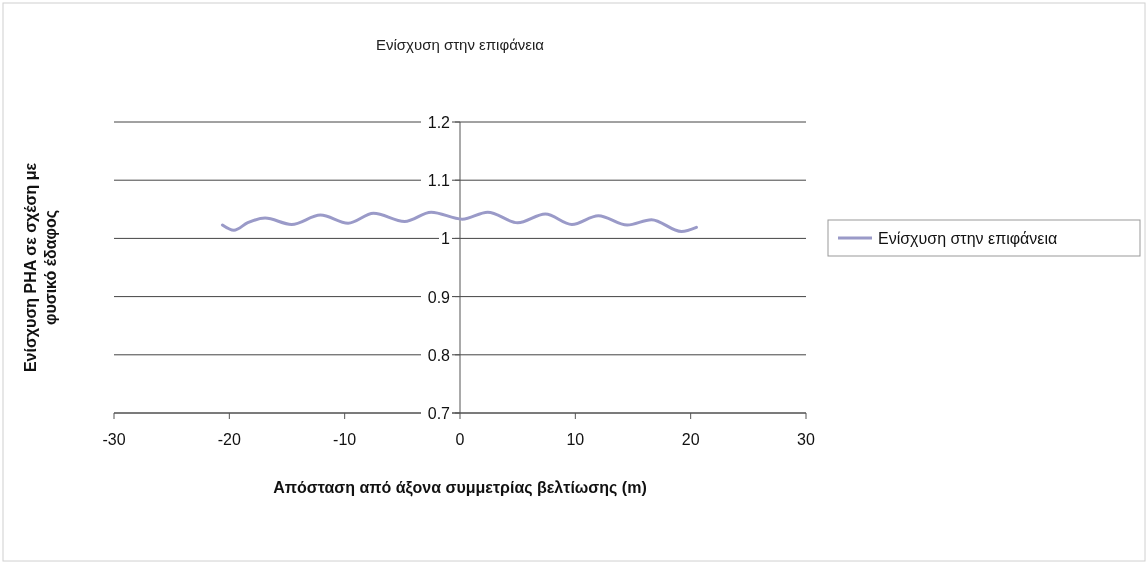 Image resolution: width=1148 pixels, height=564 pixels. What do you see at coordinates (575, 439) in the screenshot?
I see `x-tick-label: 10` at bounding box center [575, 439].